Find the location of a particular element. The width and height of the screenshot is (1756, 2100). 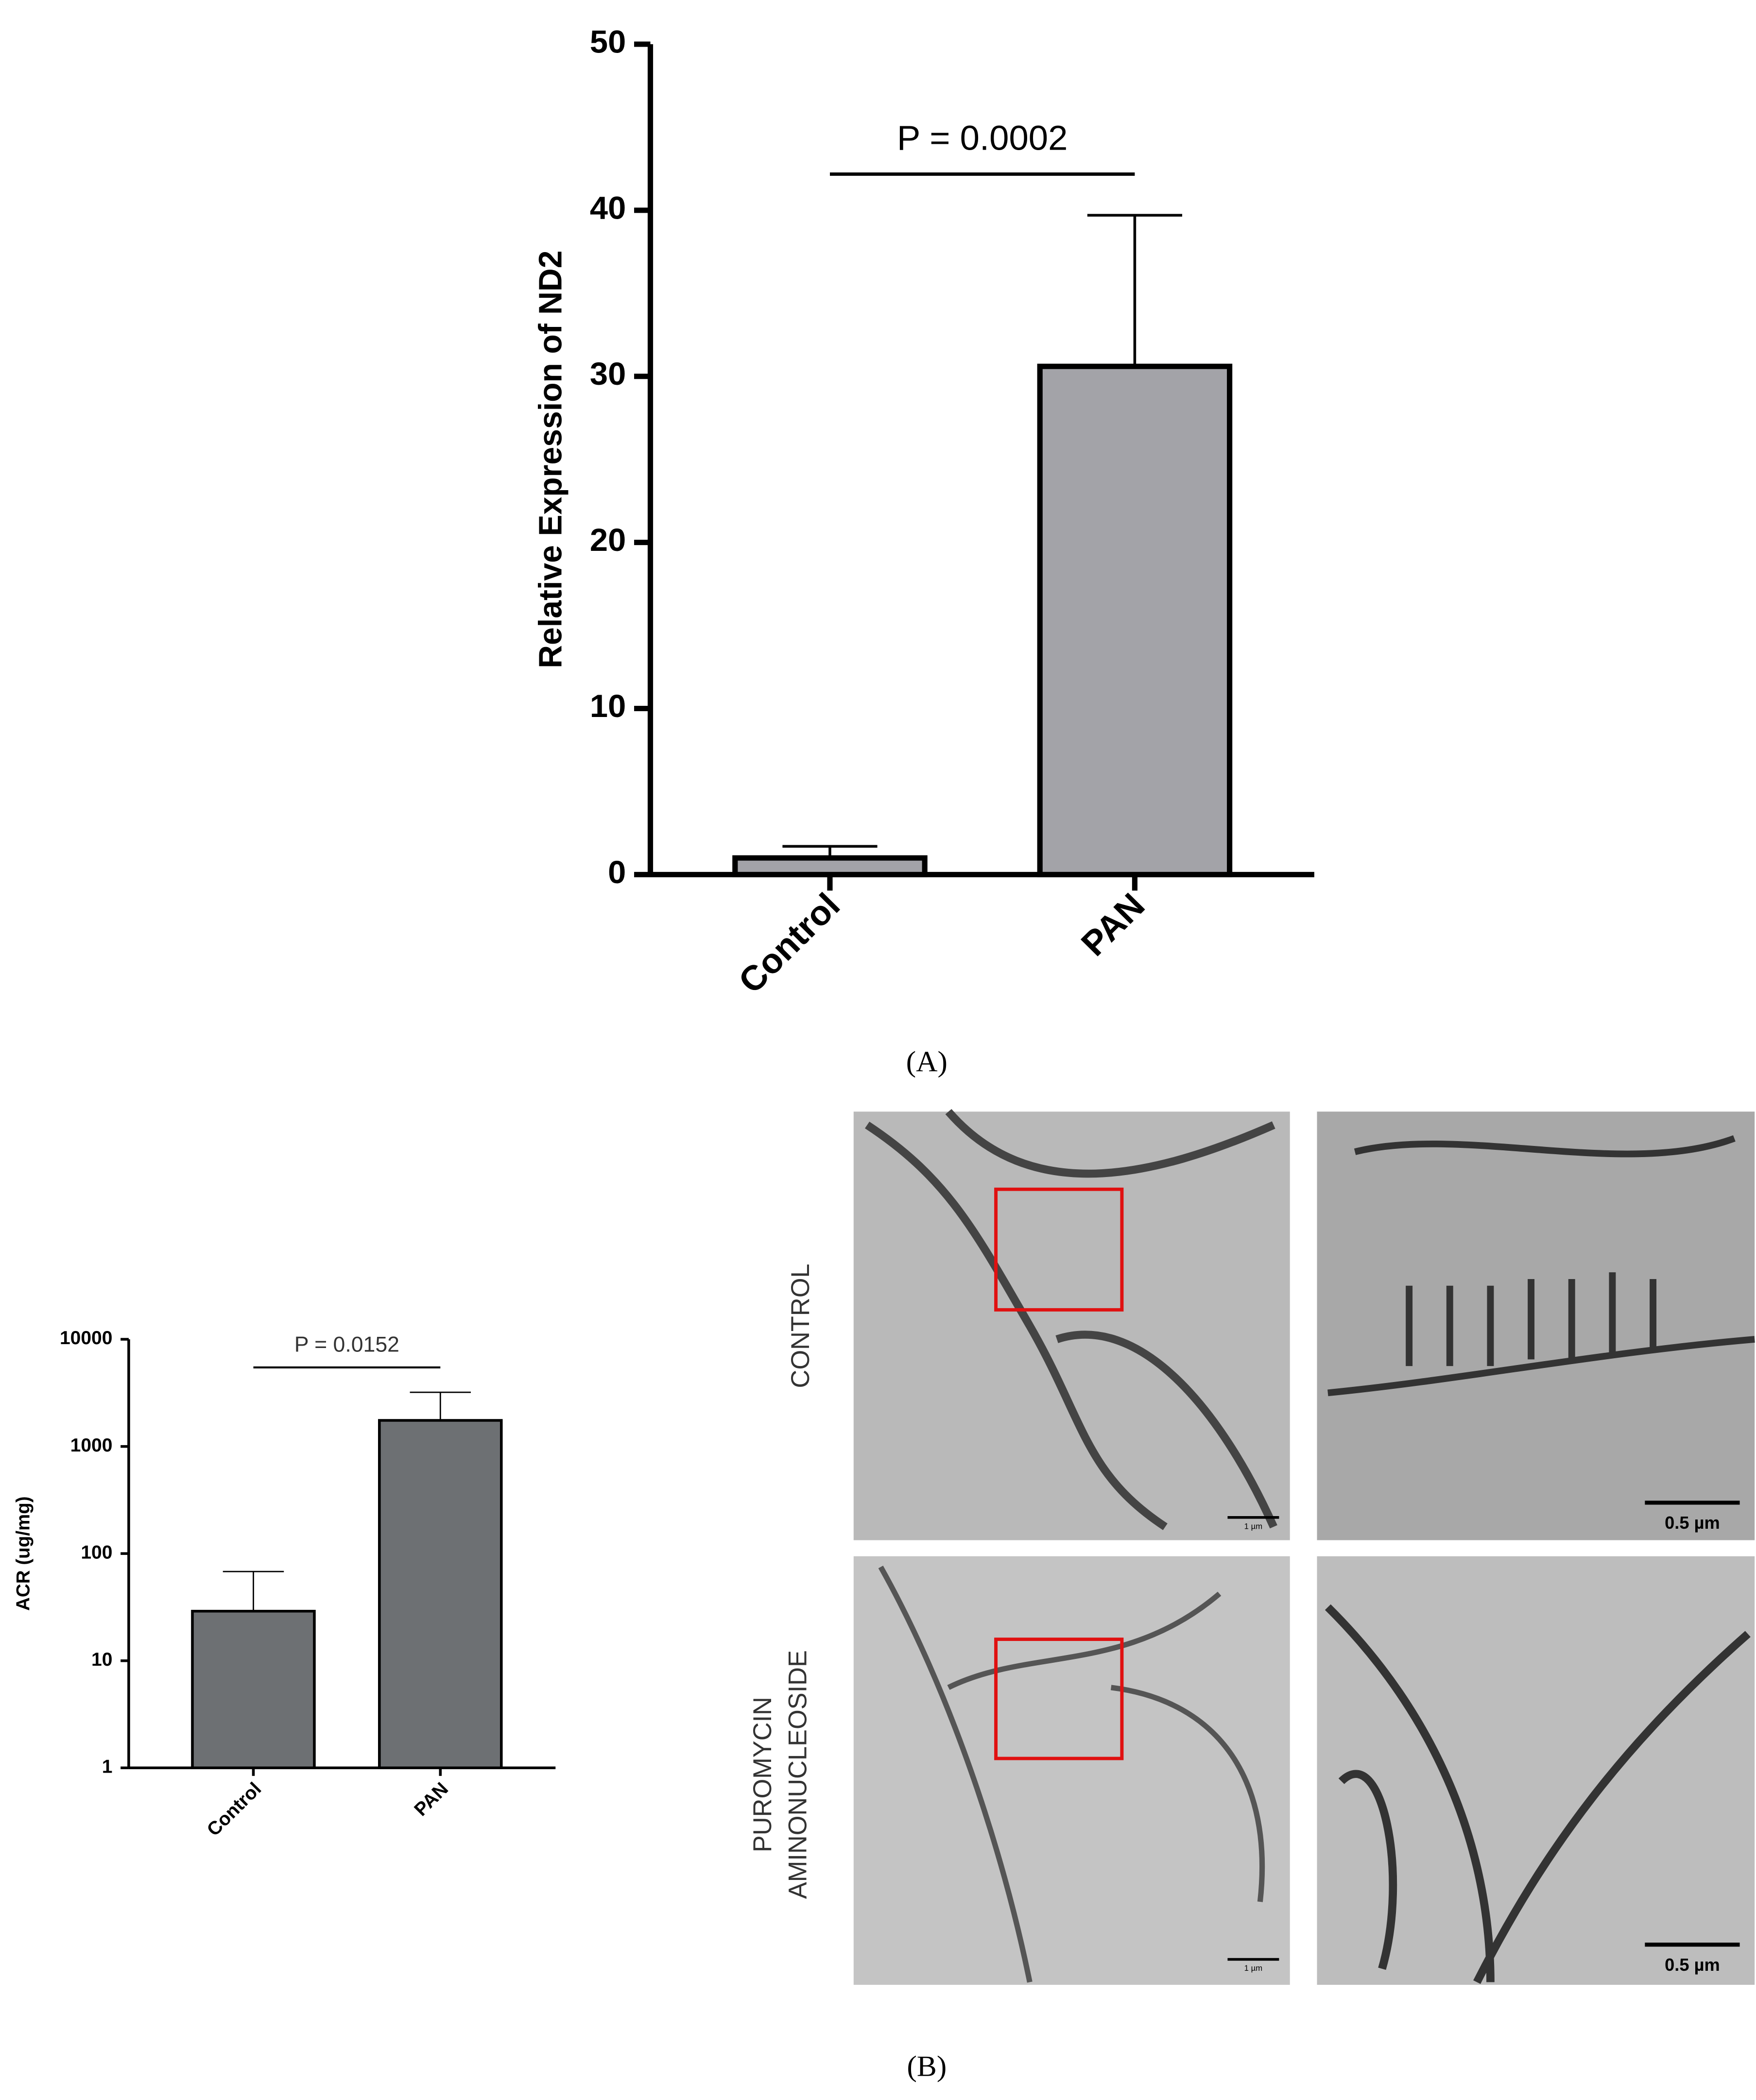

row-label: AMINONUCLEOSIDE is located at coordinates (798, 1775).